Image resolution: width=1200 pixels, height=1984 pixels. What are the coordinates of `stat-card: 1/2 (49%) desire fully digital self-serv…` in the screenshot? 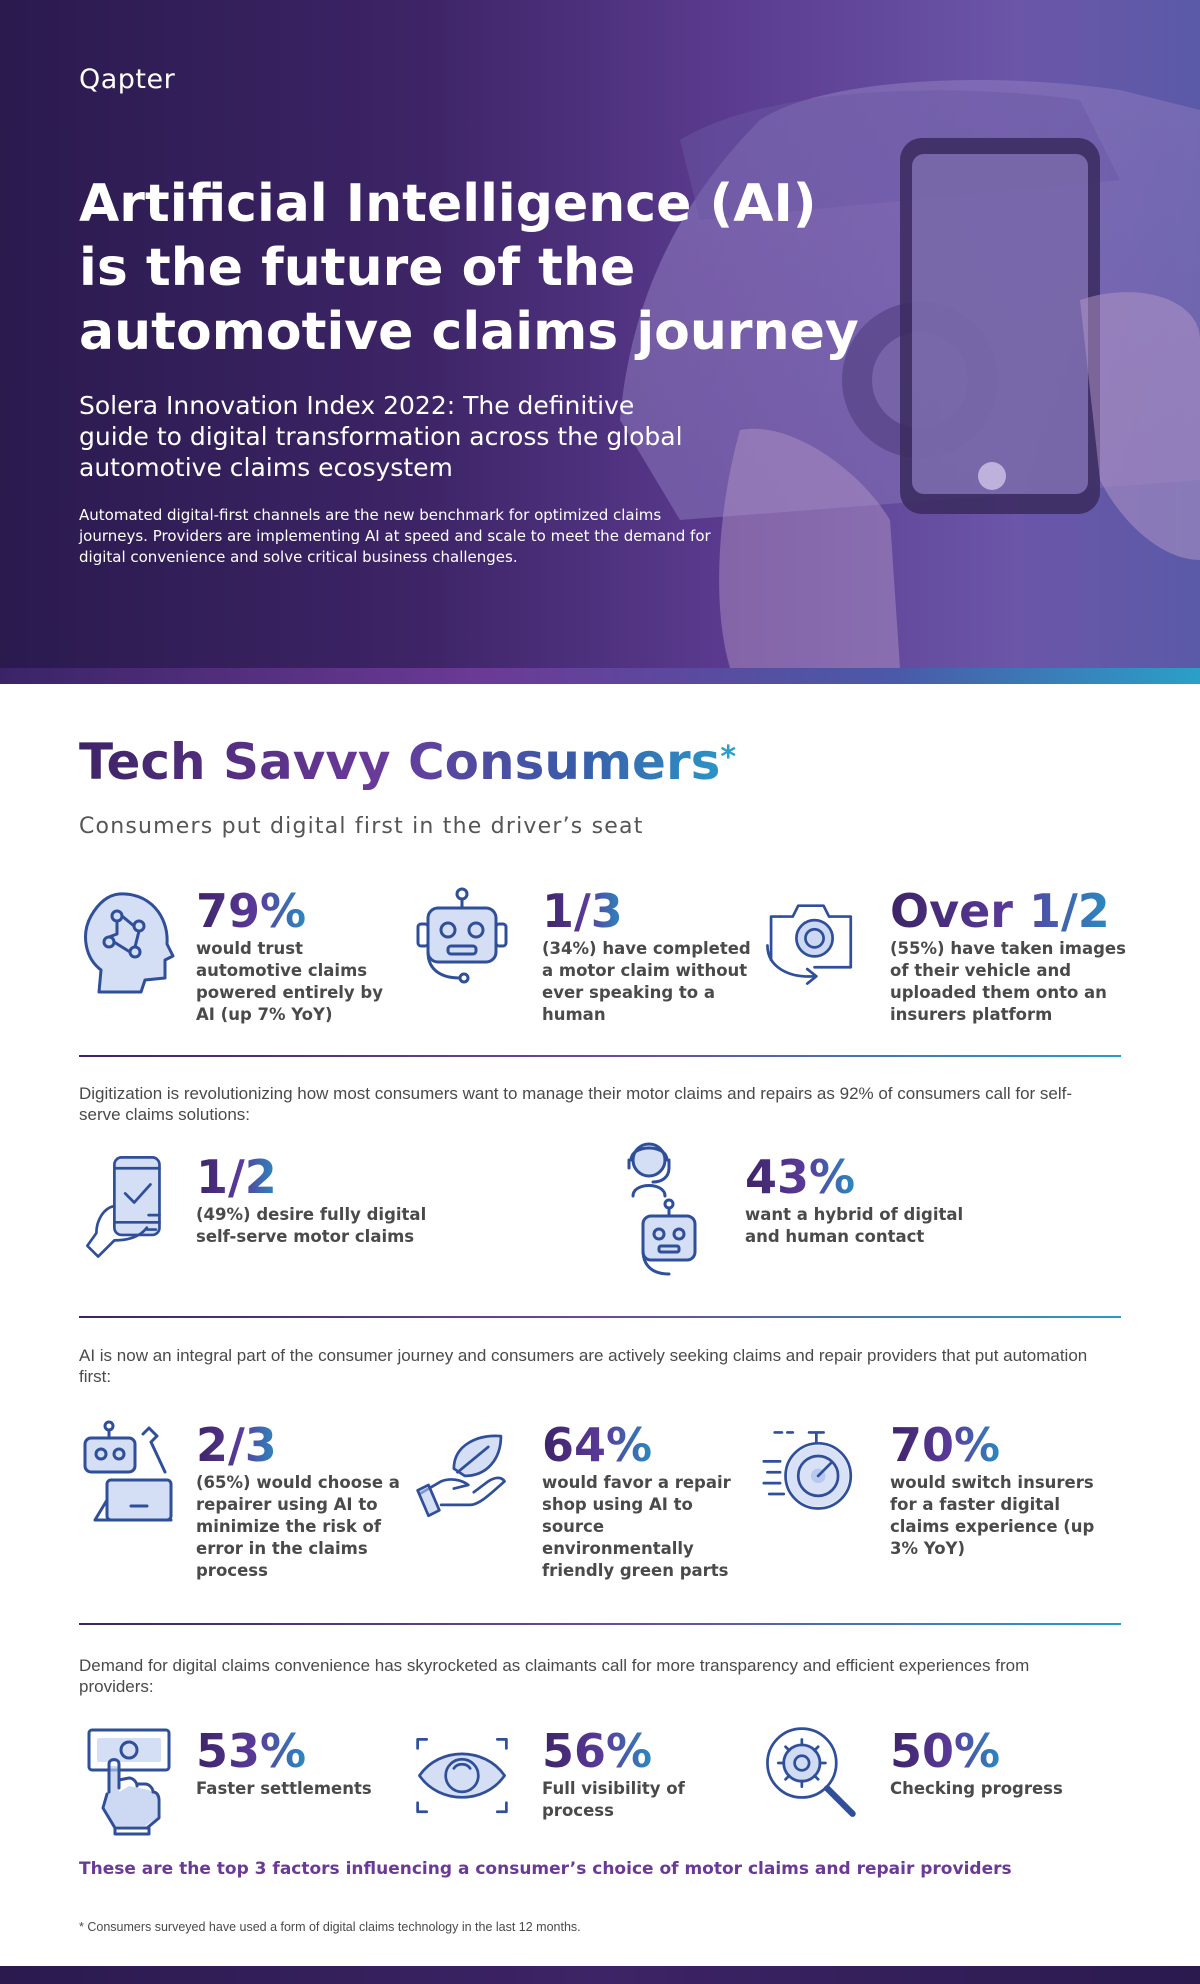 It's located at (279, 1217).